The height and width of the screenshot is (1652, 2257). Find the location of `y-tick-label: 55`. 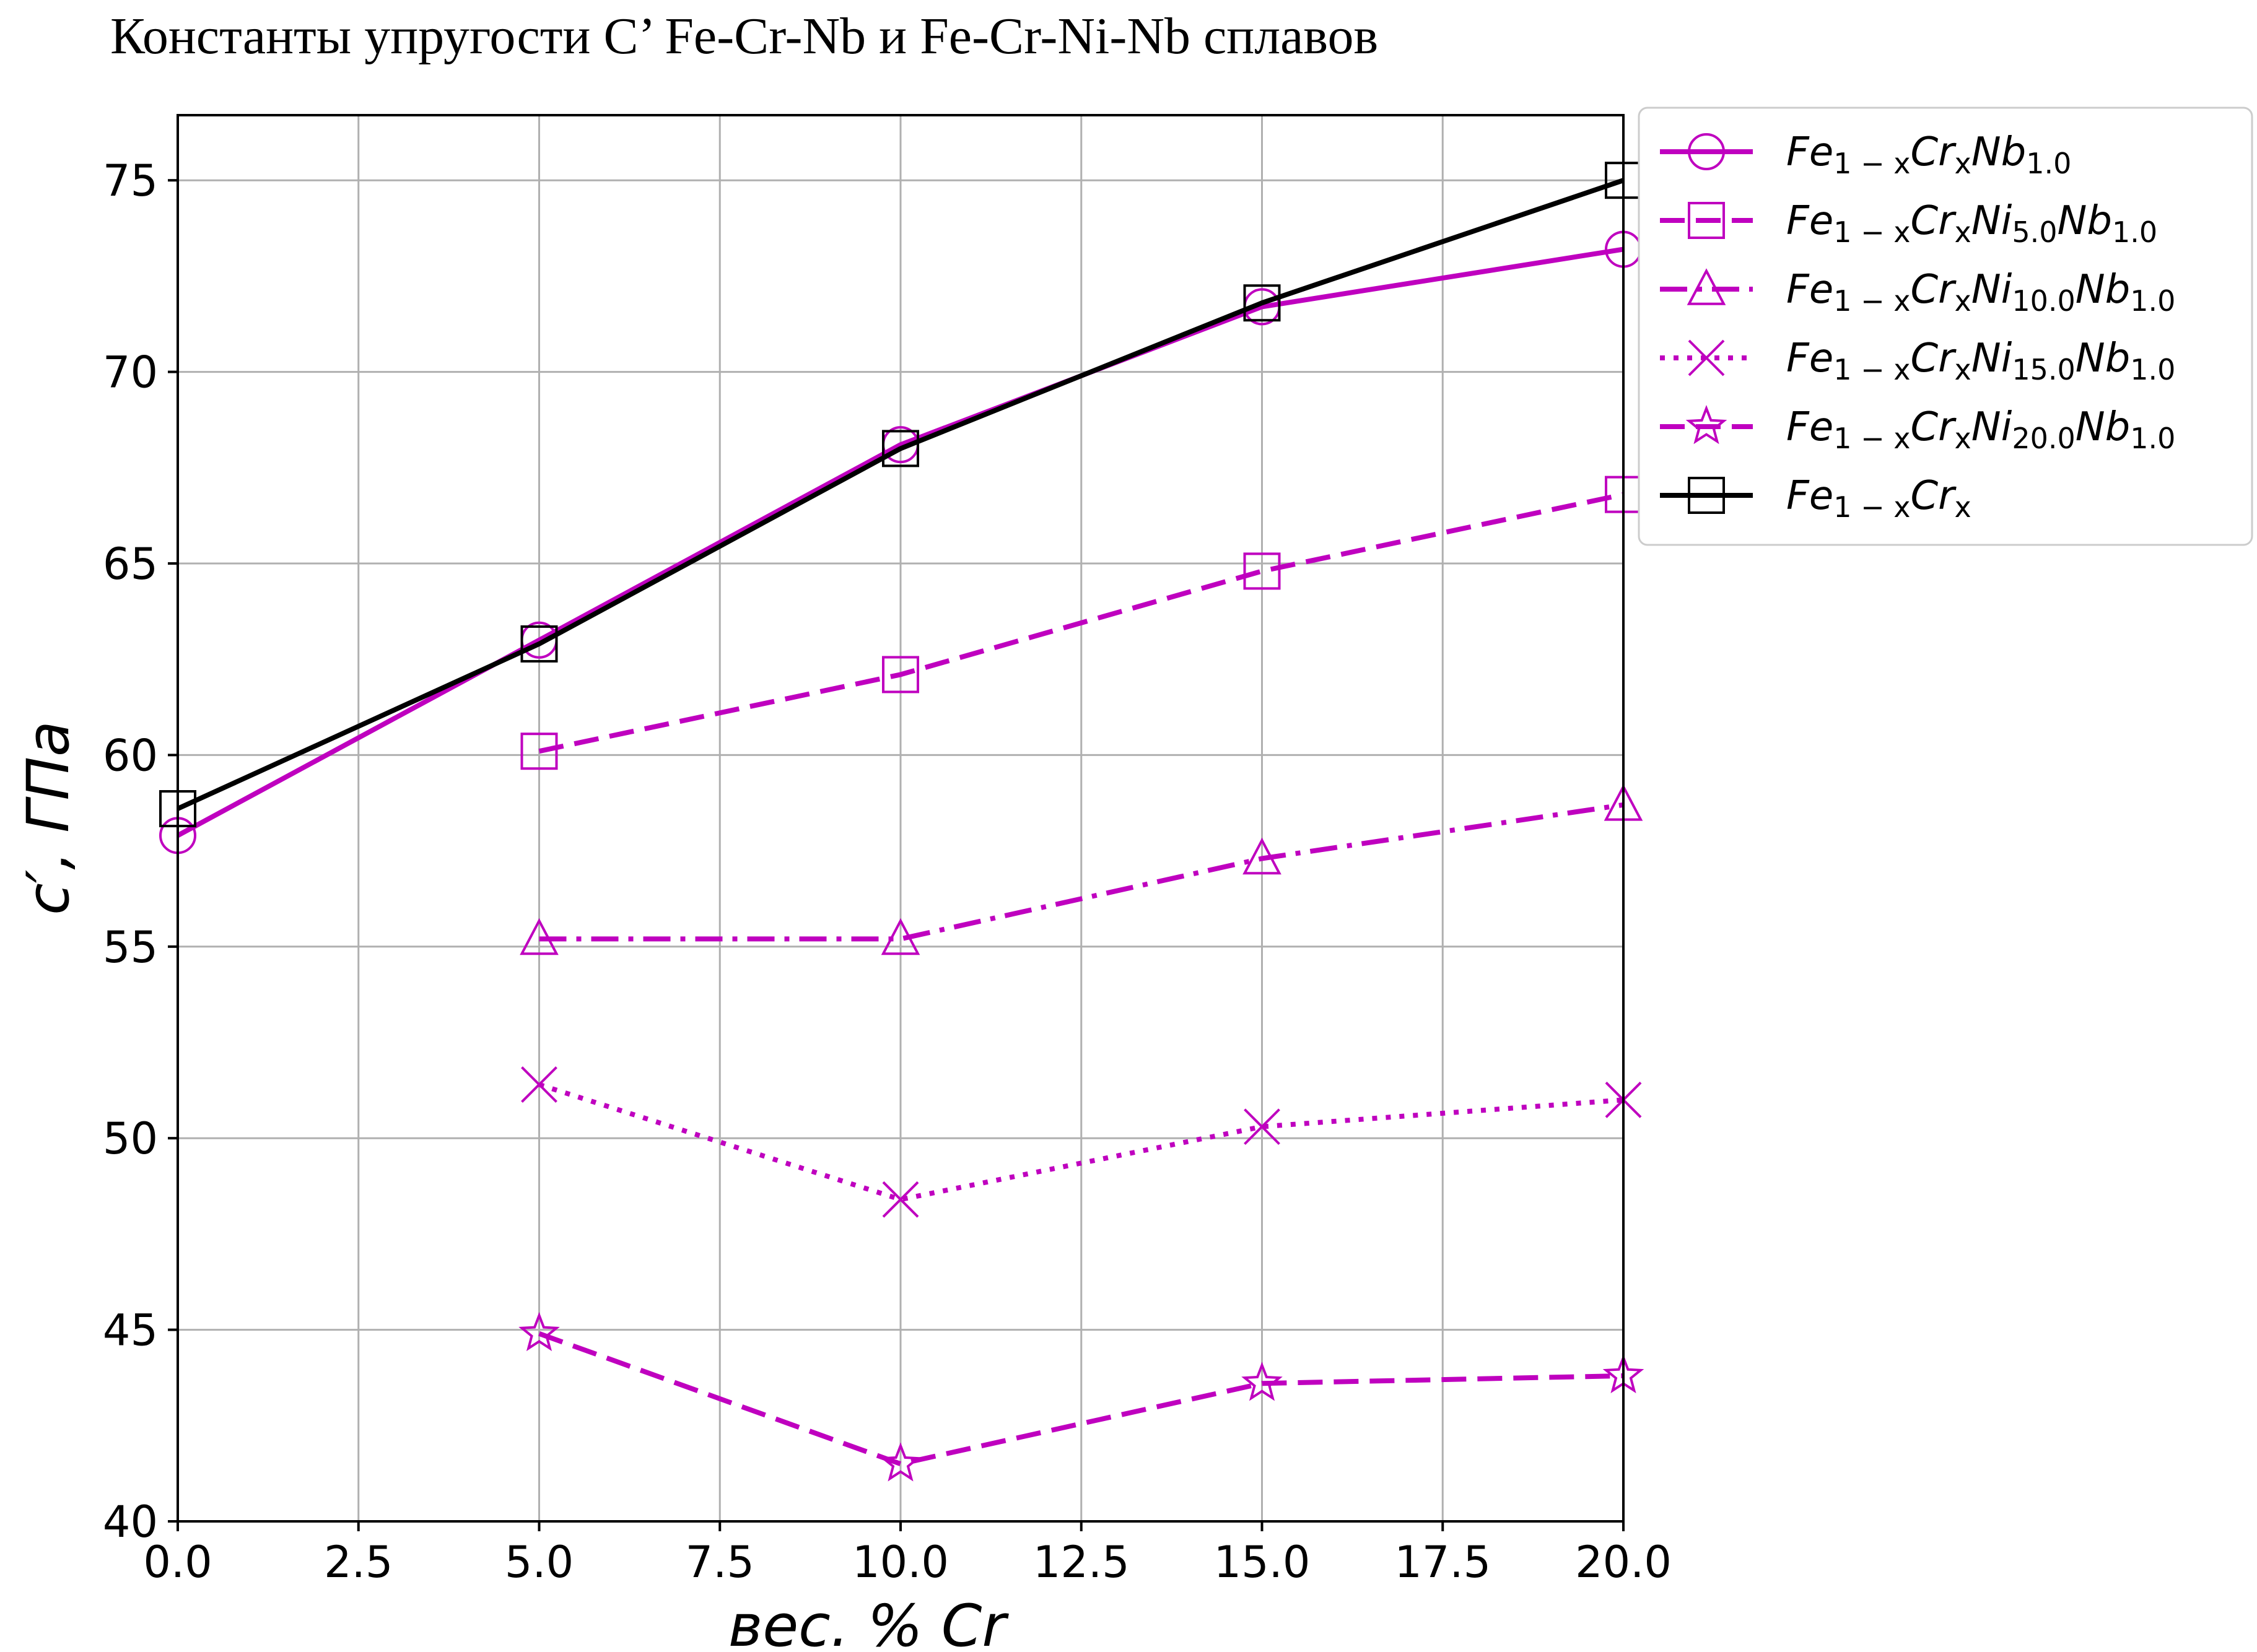

y-tick-label: 55 is located at coordinates (130, 948).